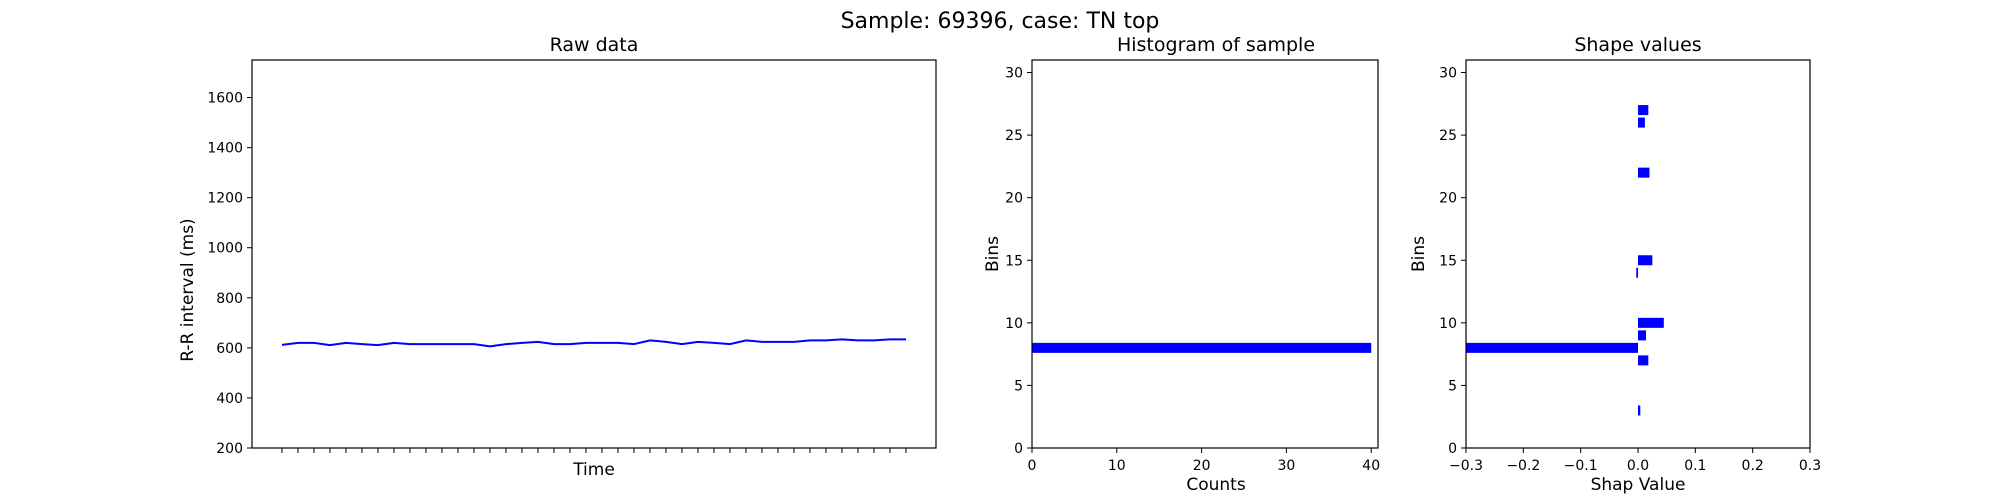  Describe the element at coordinates (1466, 466) in the screenshot. I see `shap-x-tick-label-0: −0.3` at that location.